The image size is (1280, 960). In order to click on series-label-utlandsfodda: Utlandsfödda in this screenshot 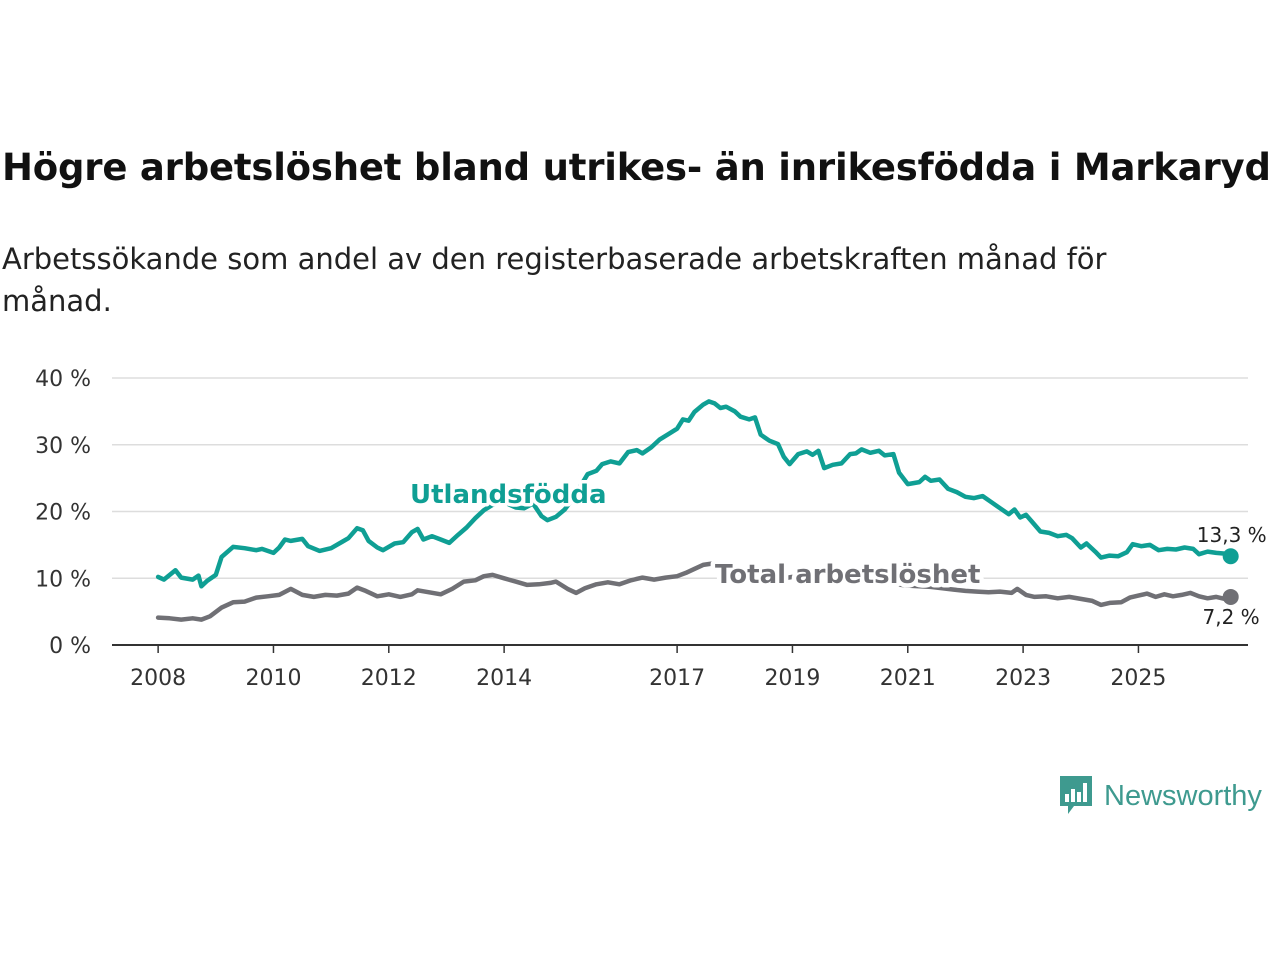, I will do `click(508, 495)`.